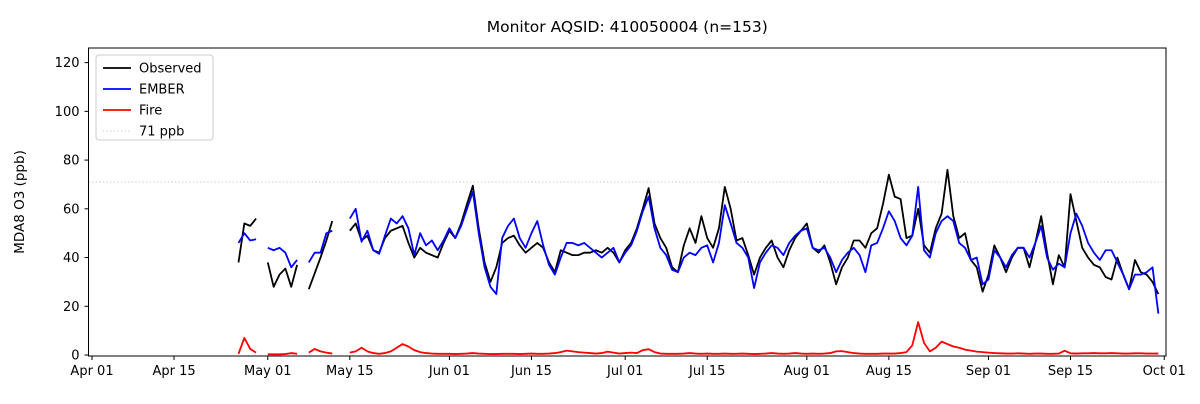 Image resolution: width=1200 pixels, height=404 pixels. What do you see at coordinates (531, 371) in the screenshot?
I see `x-axis-label: Jun 15` at bounding box center [531, 371].